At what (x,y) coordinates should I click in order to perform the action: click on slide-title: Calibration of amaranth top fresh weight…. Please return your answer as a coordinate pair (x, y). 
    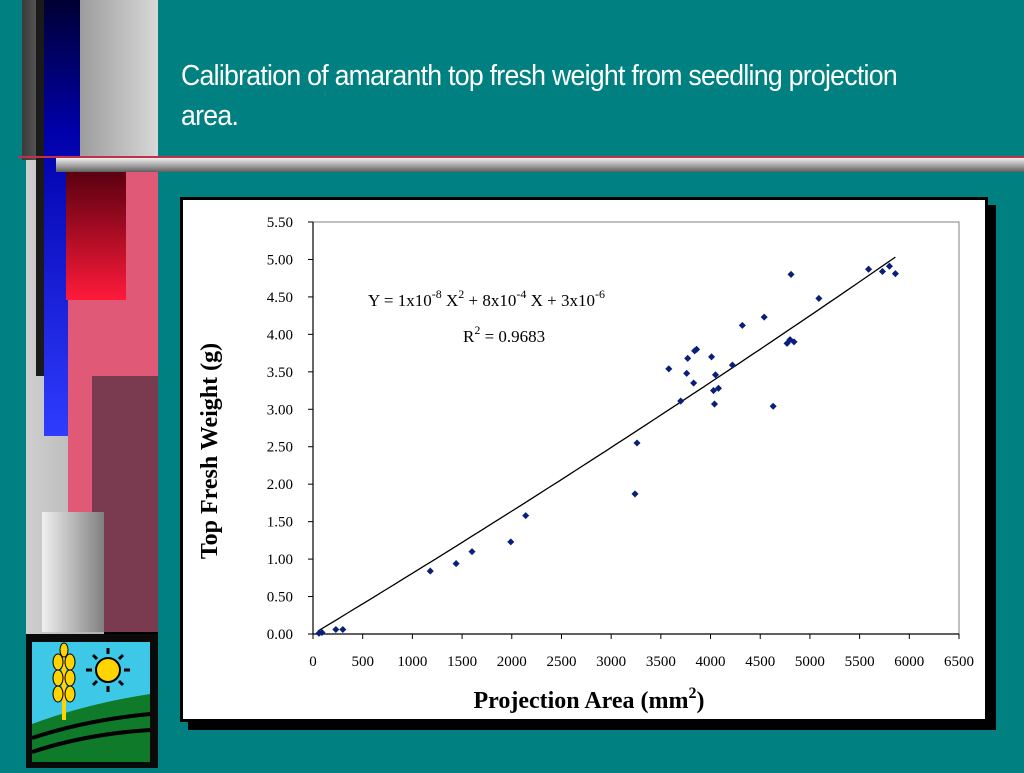
    Looking at the image, I should click on (539, 96).